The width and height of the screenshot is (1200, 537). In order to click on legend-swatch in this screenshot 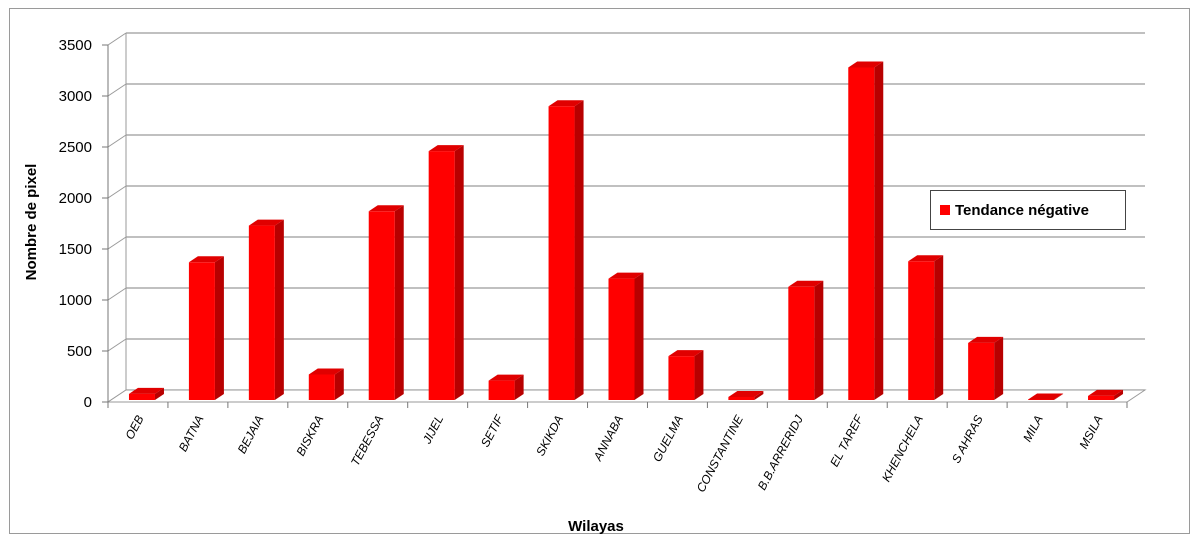, I will do `click(945, 210)`.